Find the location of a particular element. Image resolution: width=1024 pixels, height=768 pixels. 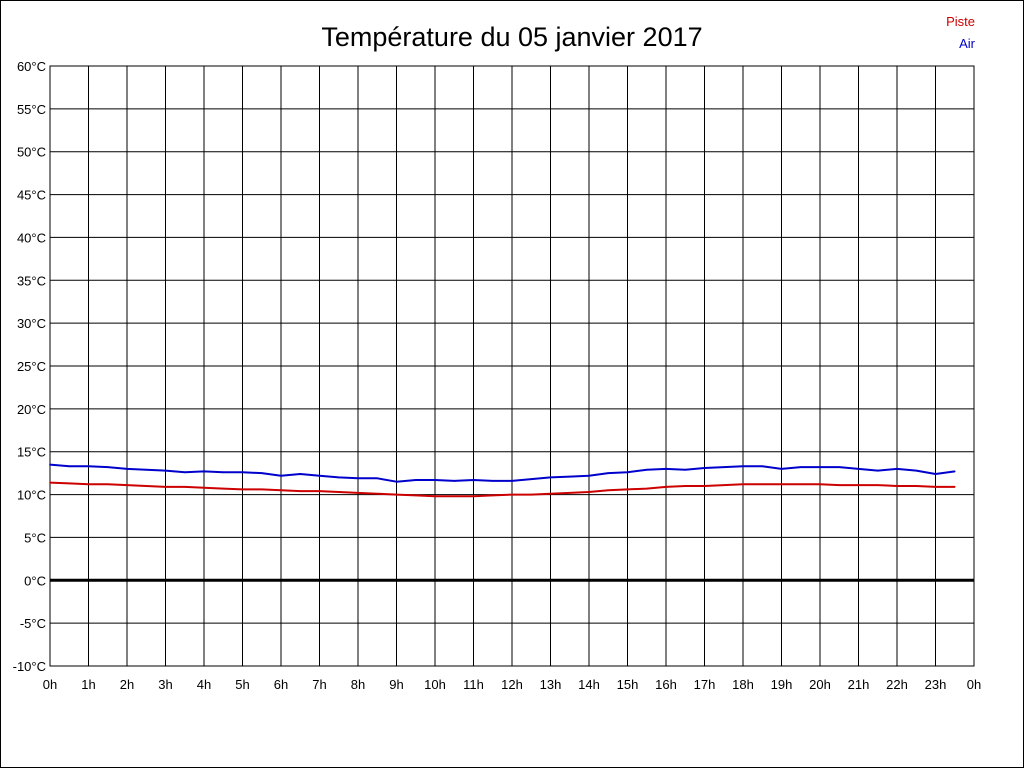

x-tick-label: 12h is located at coordinates (512, 684).